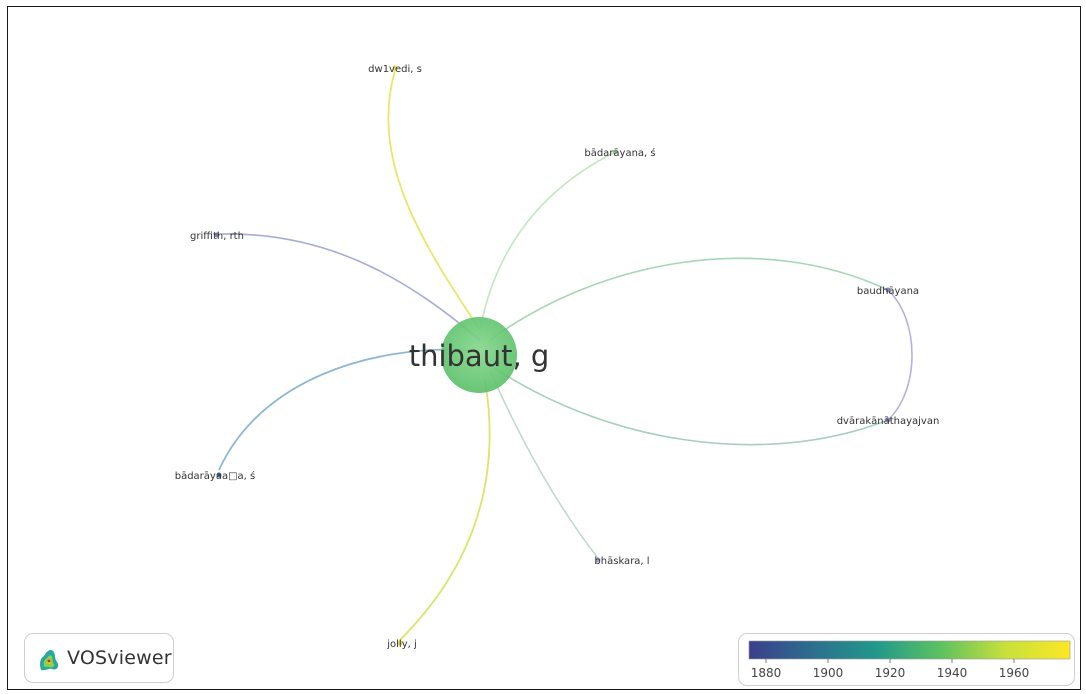  I want to click on node-dvarakanatha, so click(888, 420).